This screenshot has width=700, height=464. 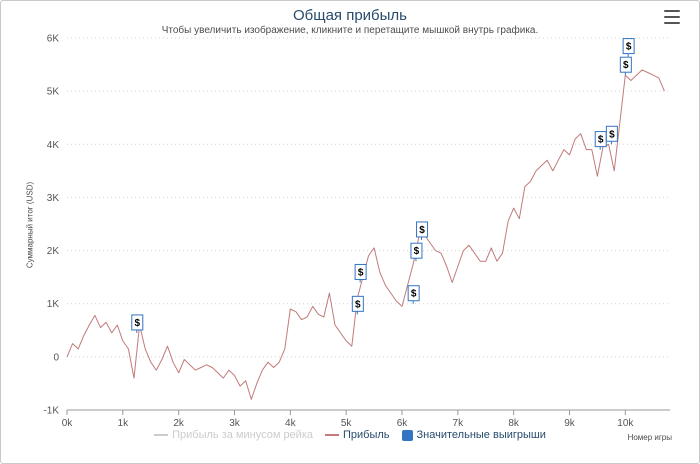 What do you see at coordinates (332, 435) in the screenshot?
I see `legend-line-profit` at bounding box center [332, 435].